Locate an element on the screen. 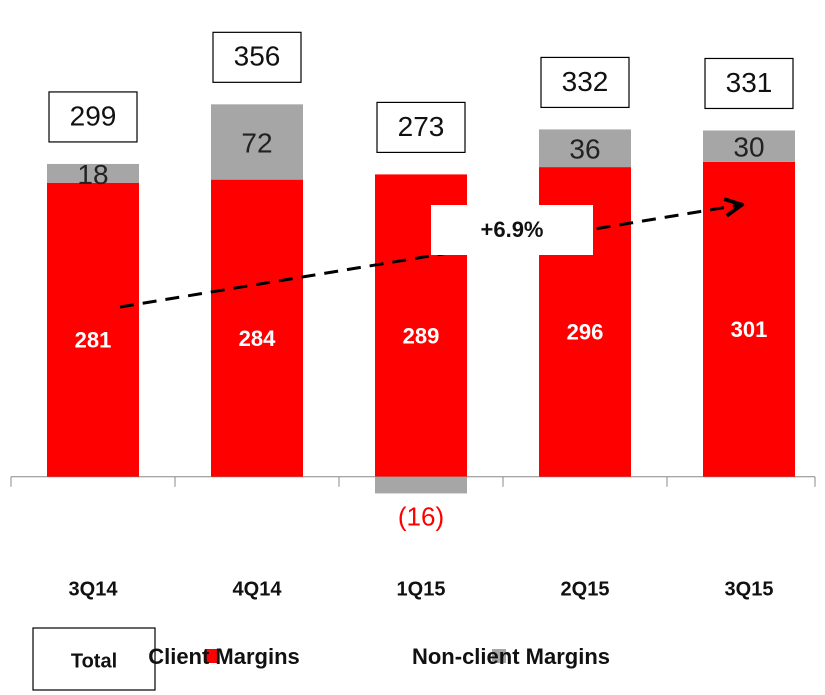 The image size is (825, 695). total-label: 332 is located at coordinates (585, 81).